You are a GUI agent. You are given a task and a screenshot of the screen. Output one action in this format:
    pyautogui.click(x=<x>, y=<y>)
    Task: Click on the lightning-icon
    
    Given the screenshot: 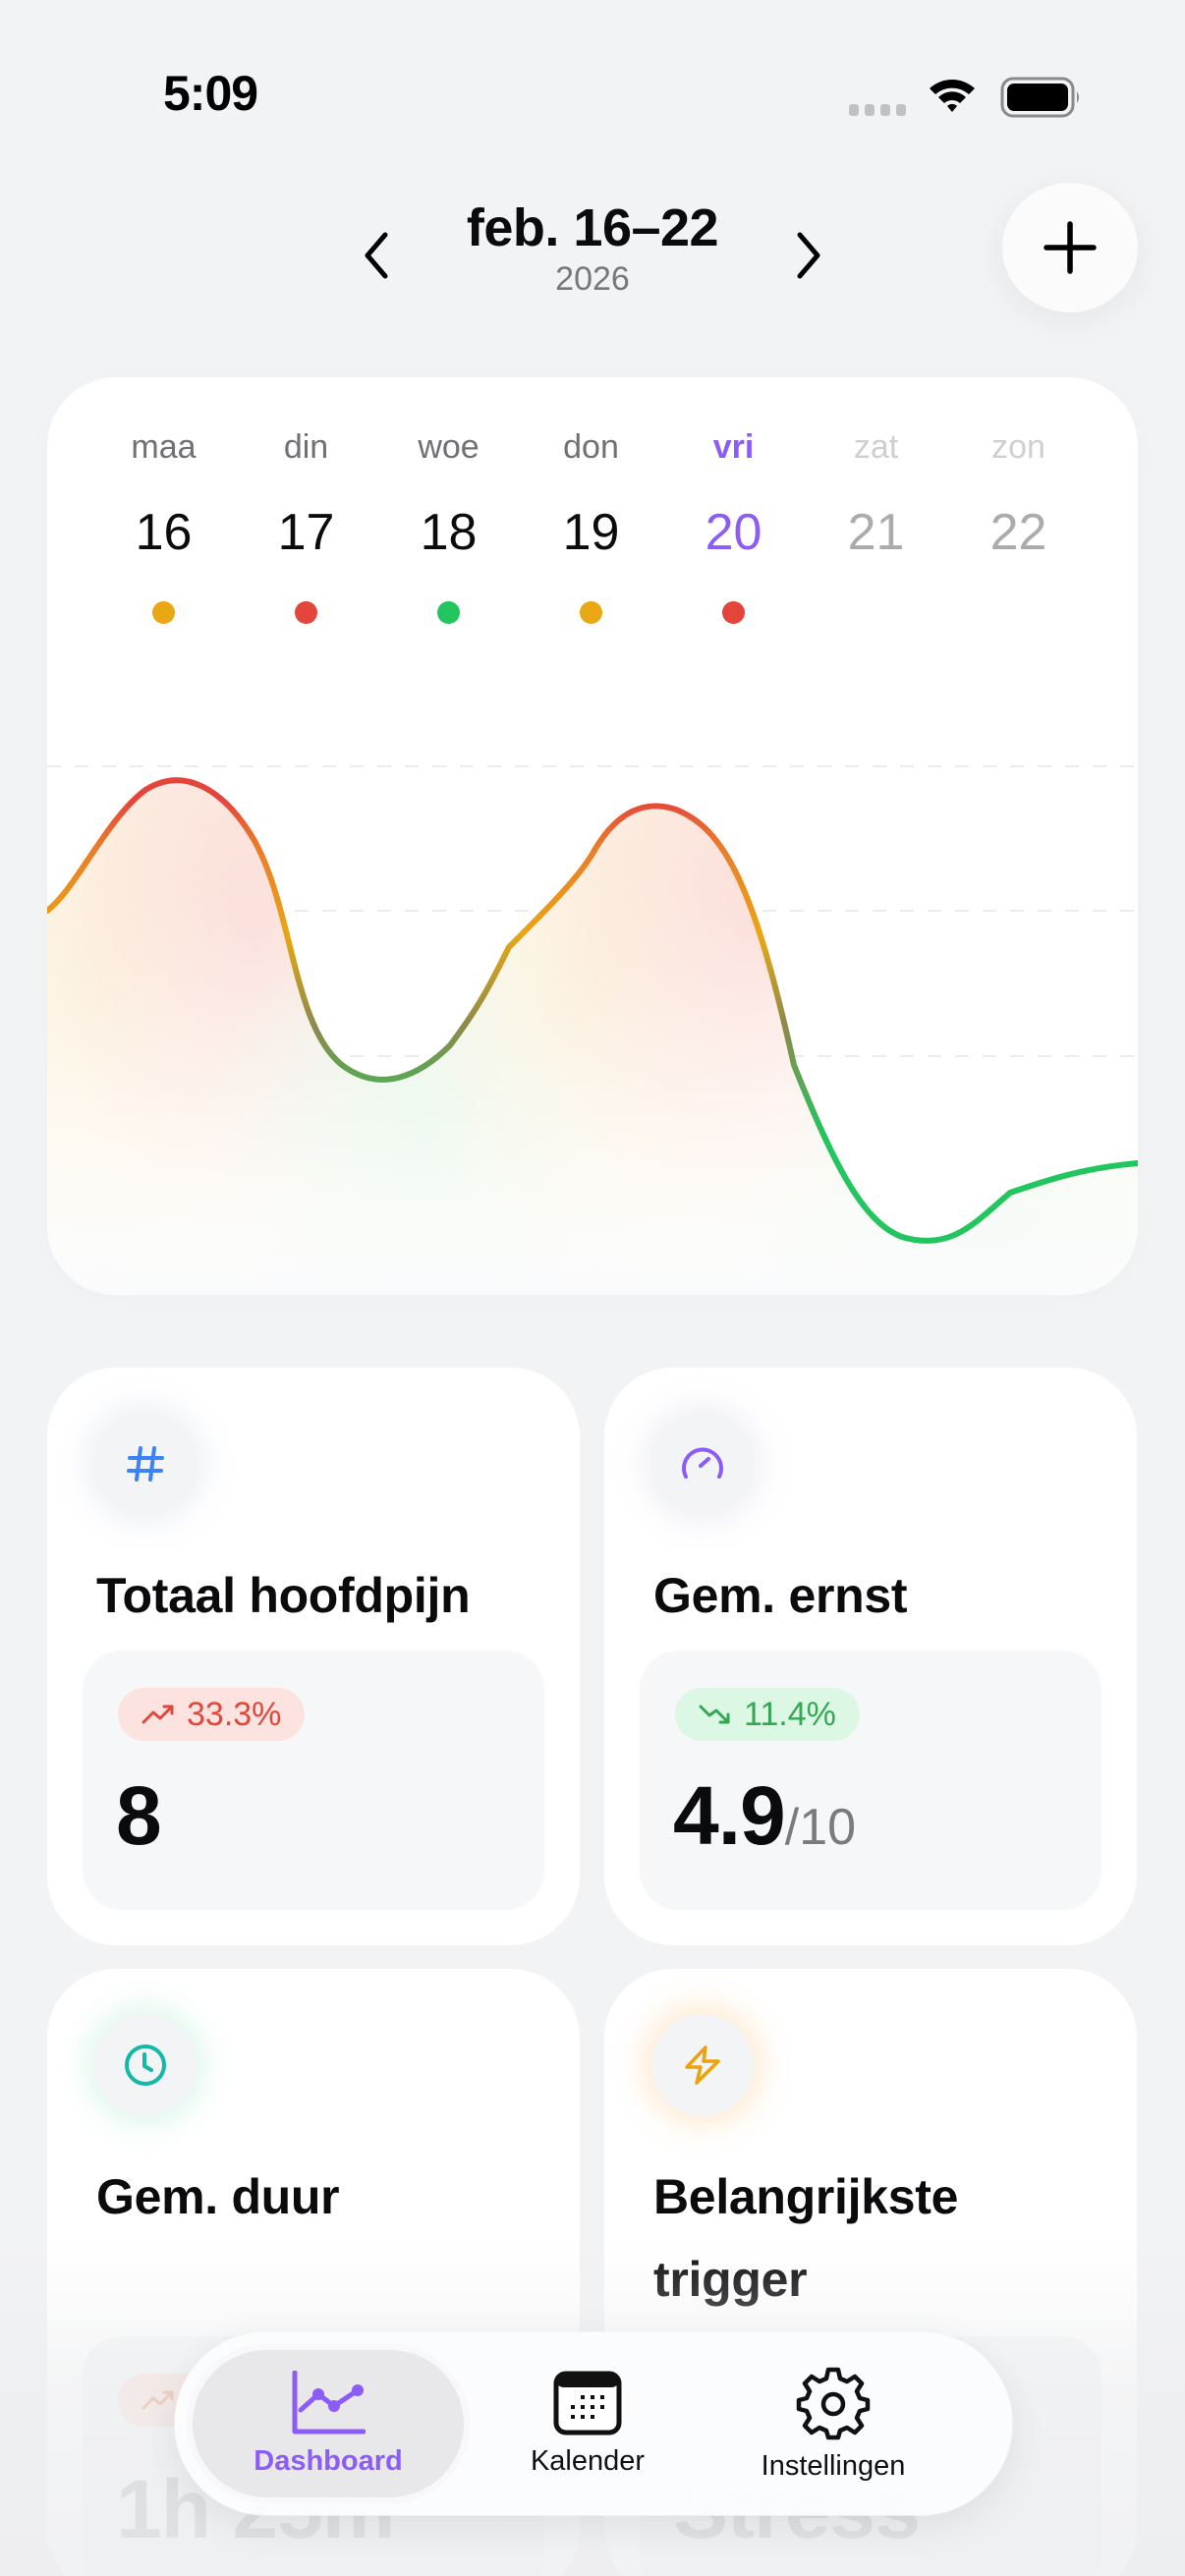 What is the action you would take?
    pyautogui.click(x=703, y=2065)
    